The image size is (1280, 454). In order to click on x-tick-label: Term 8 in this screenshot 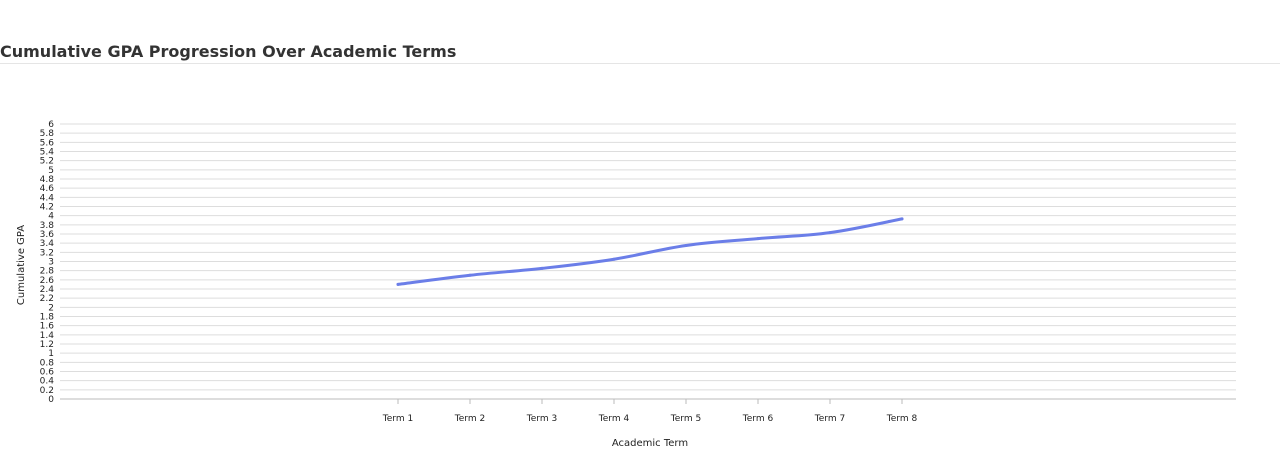, I will do `click(902, 419)`.